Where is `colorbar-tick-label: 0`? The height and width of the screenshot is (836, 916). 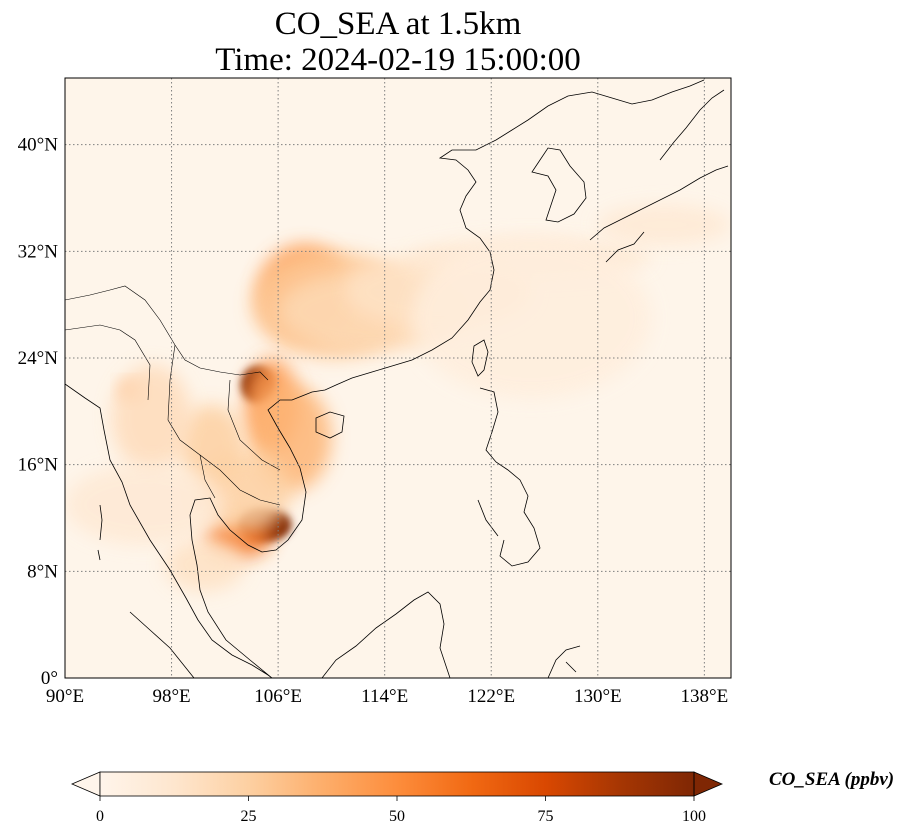 colorbar-tick-label: 0 is located at coordinates (100, 816).